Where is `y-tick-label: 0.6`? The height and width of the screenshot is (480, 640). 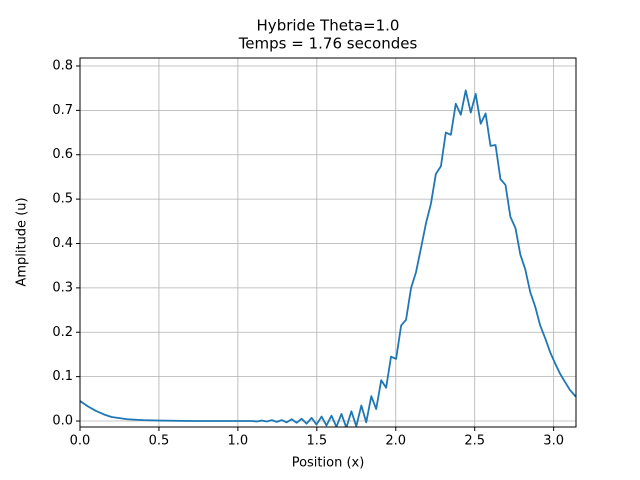 y-tick-label: 0.6 is located at coordinates (62, 154).